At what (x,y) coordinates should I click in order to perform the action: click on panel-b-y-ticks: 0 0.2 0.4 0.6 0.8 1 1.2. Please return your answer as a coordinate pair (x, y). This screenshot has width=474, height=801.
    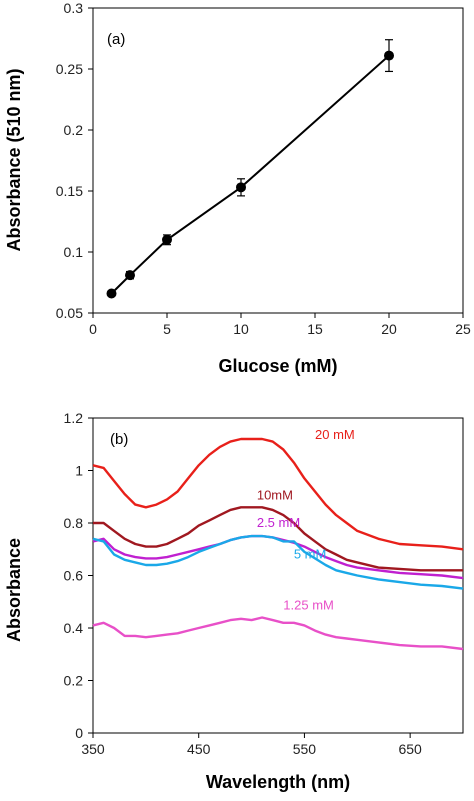
    Looking at the image, I should click on (78, 575).